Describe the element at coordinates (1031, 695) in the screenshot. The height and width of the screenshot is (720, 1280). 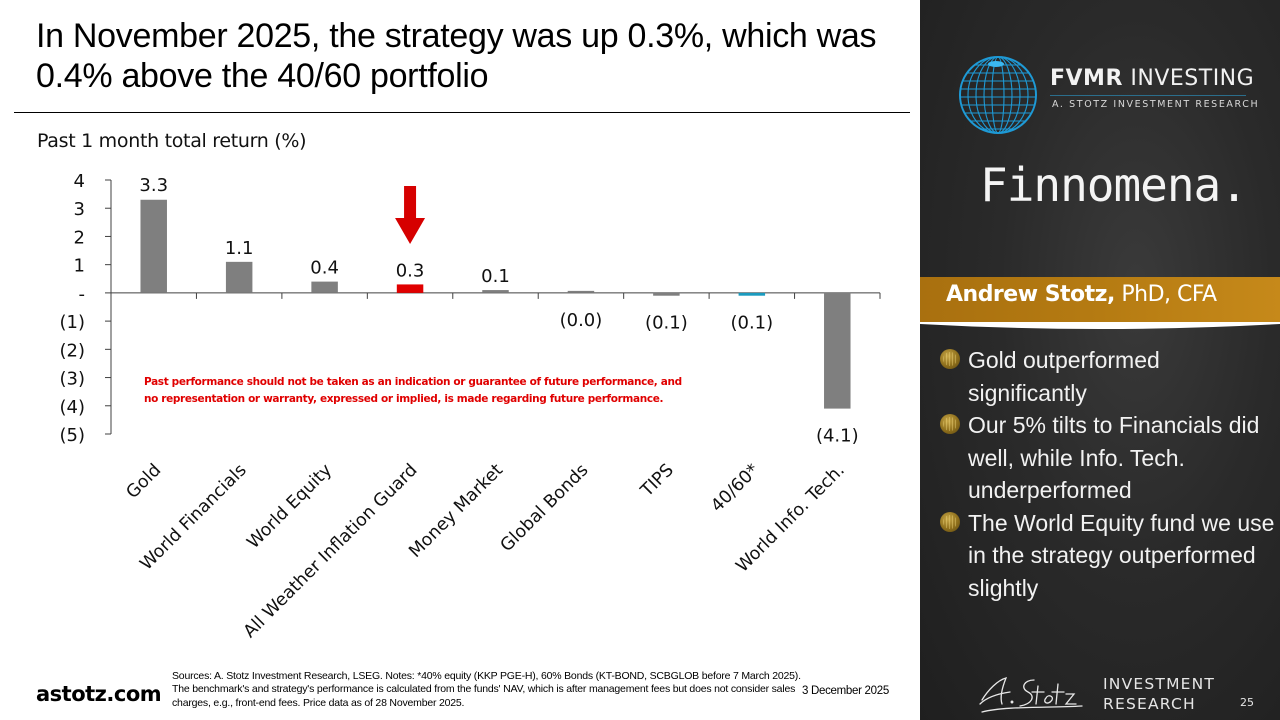
I see `signature-logo-icon` at that location.